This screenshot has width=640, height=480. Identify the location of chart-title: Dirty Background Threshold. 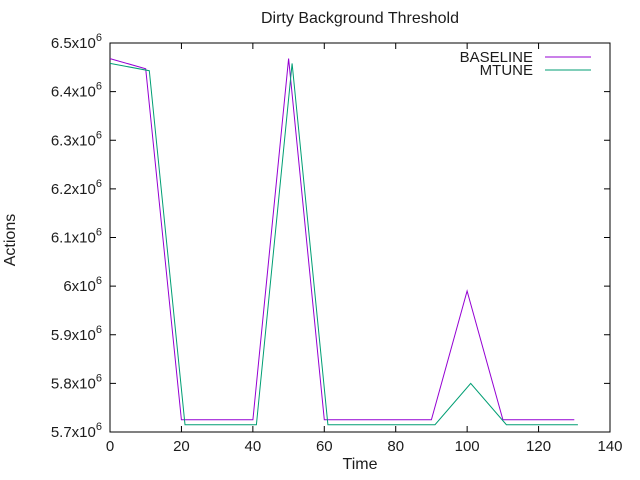
(360, 18).